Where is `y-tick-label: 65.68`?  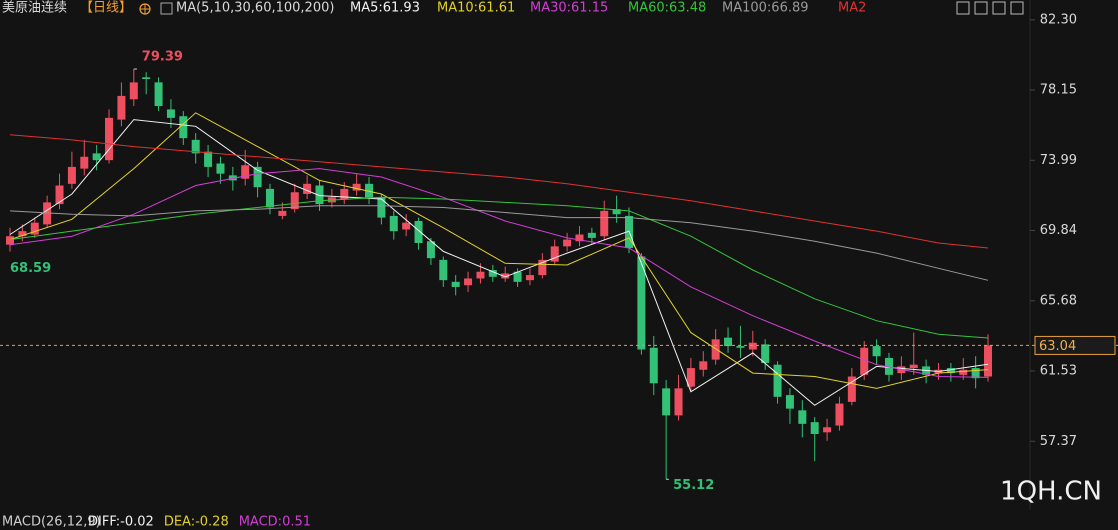 y-tick-label: 65.68 is located at coordinates (1058, 300).